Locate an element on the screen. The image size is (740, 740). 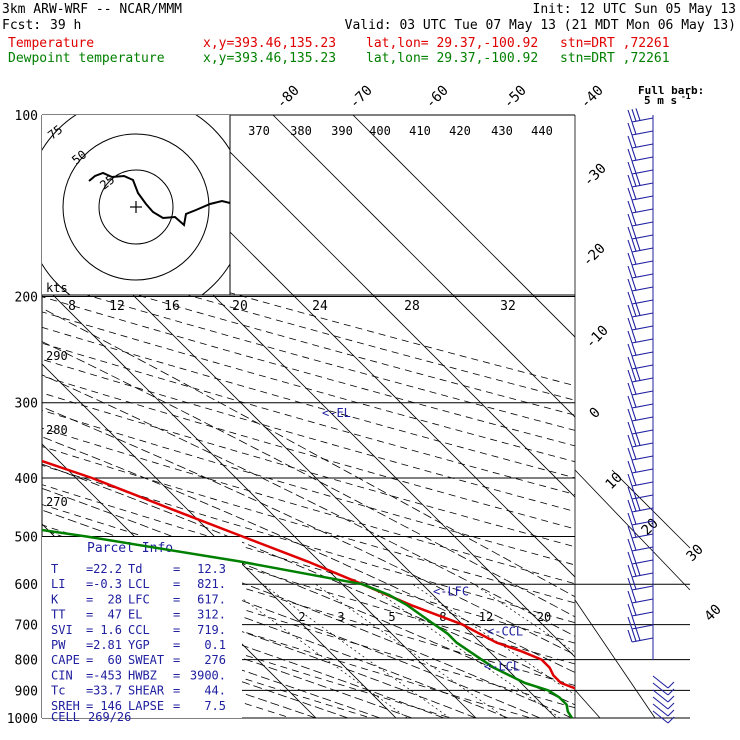
parcel-key-shear: SHEAR is located at coordinates (146, 691).